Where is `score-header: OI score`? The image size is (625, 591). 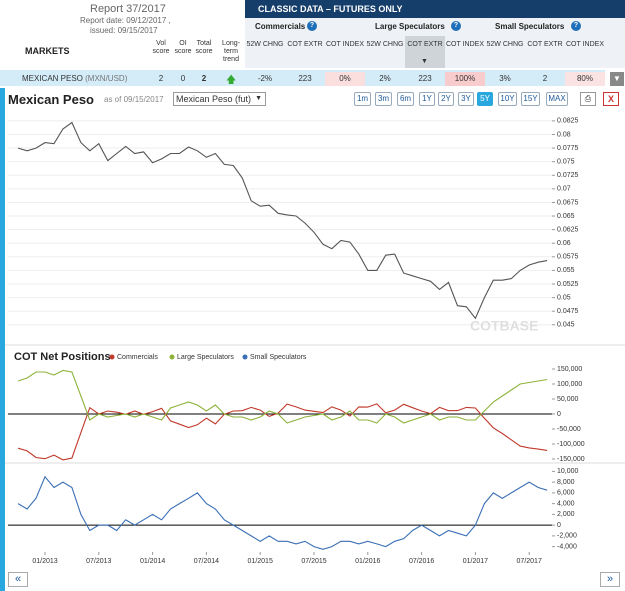 score-header: OI score is located at coordinates (183, 47).